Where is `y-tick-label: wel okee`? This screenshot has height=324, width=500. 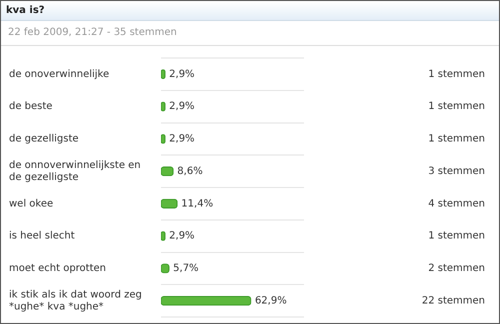
y-tick-label: wel okee is located at coordinates (31, 204).